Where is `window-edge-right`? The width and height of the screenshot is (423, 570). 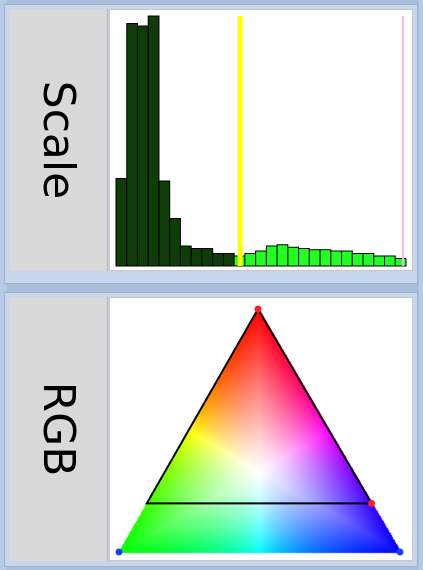 window-edge-right is located at coordinates (421, 285).